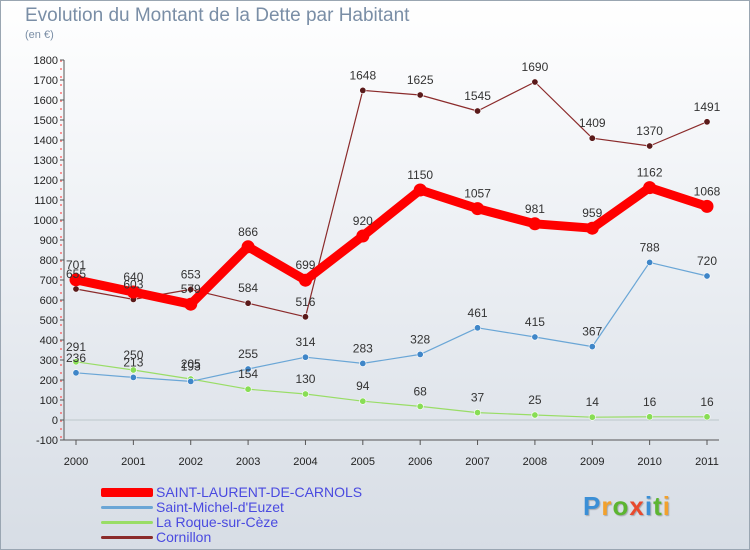 This screenshot has width=750, height=550. Describe the element at coordinates (46, 61) in the screenshot. I see `y-tick-label: 1800` at that location.